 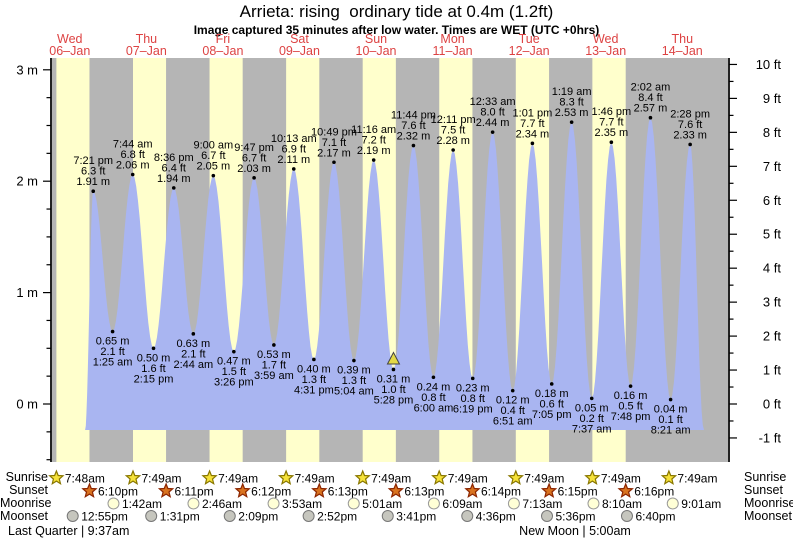 I want to click on day-label-date: 12–Jan, so click(x=529, y=51).